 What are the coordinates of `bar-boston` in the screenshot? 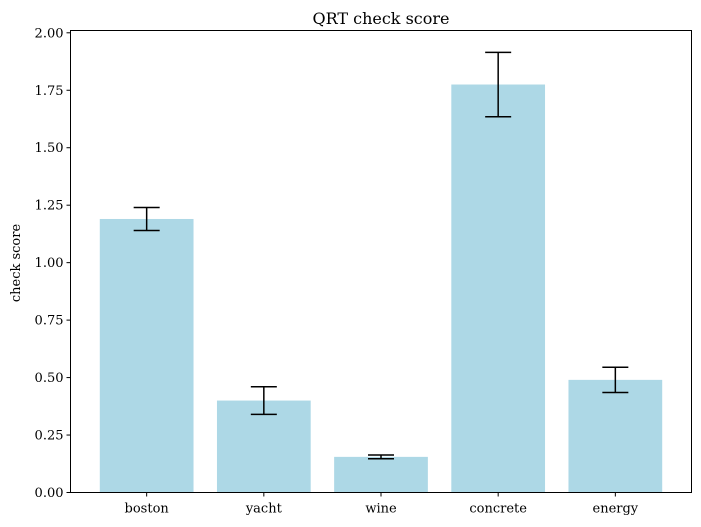 It's located at (146, 355).